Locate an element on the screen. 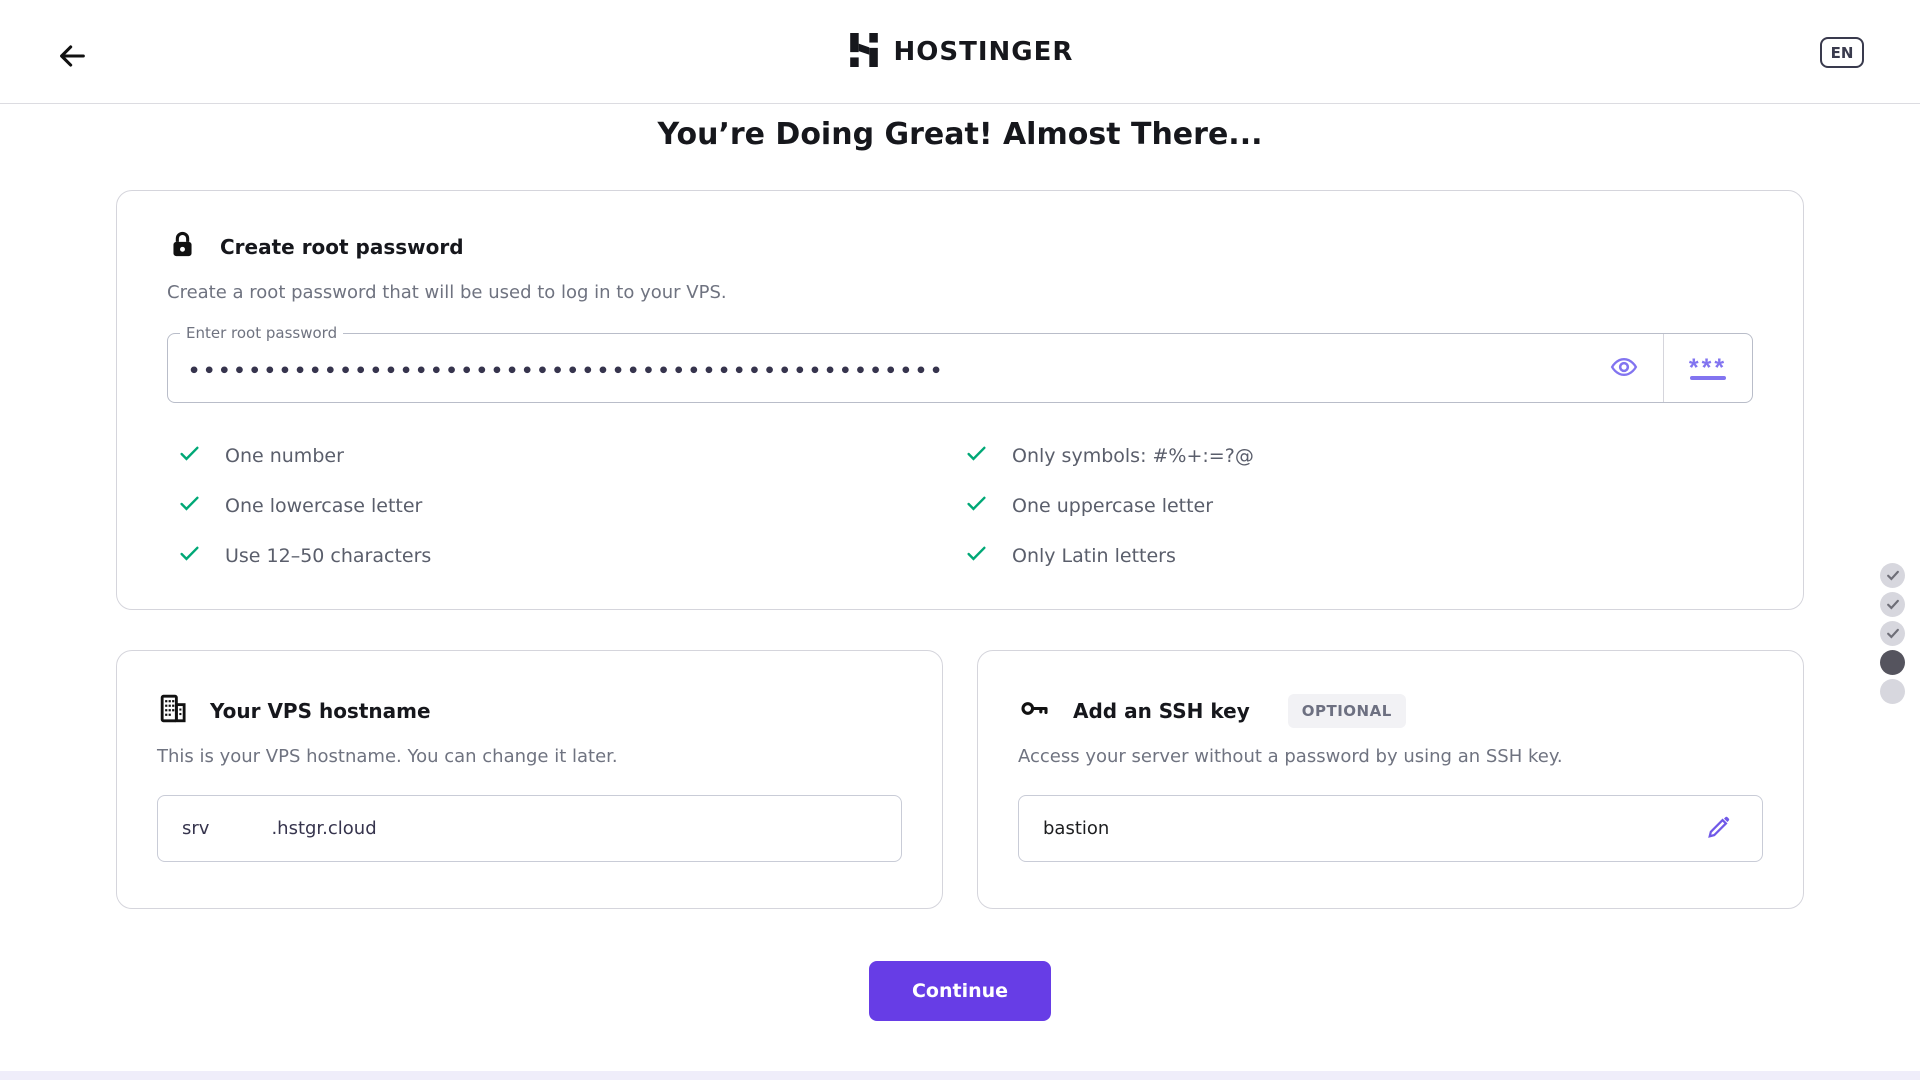  arrow-left-icon is located at coordinates (72, 60).